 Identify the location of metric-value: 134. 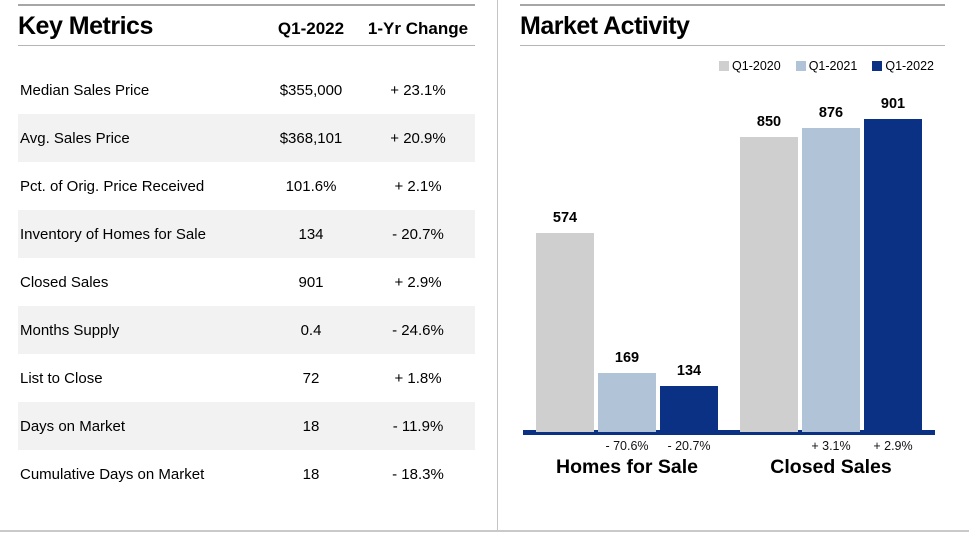
(311, 234).